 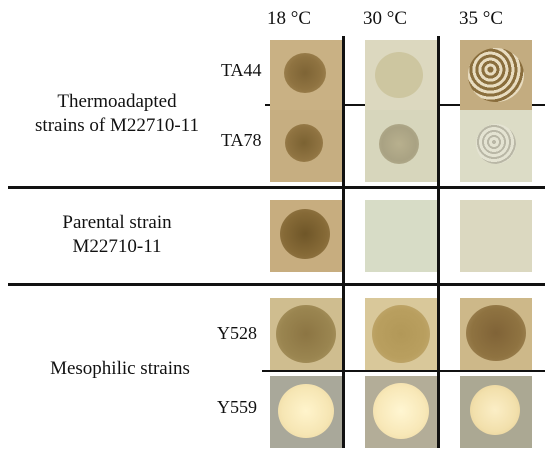 I want to click on plate-y559-18c, so click(x=306, y=412).